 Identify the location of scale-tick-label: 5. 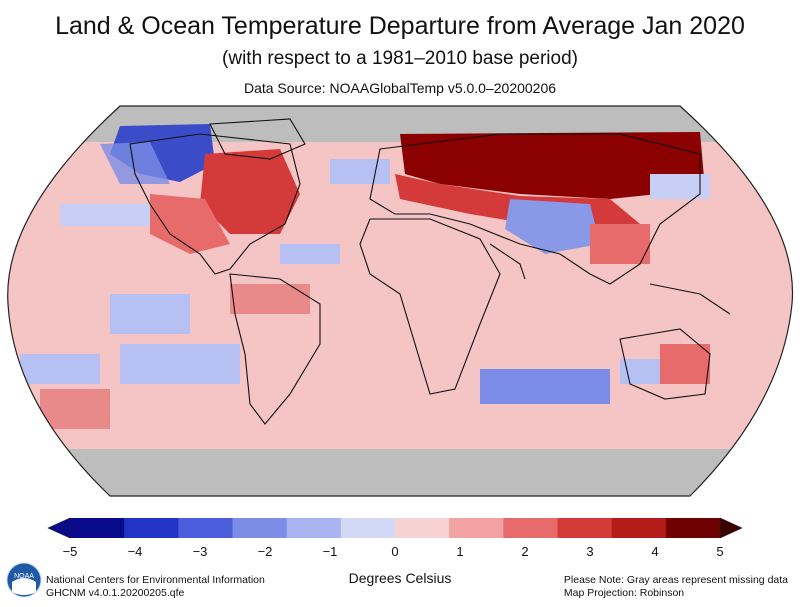
(719, 551).